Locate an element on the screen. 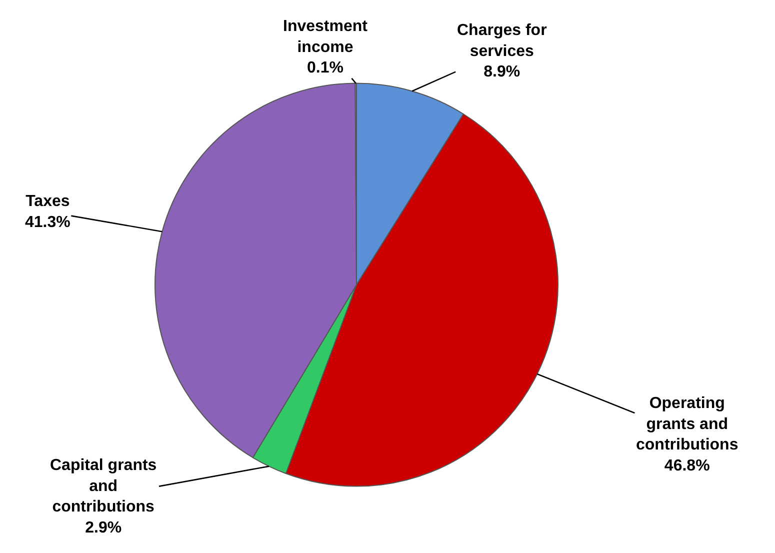 This screenshot has height=553, width=775. slice-label: Taxes is located at coordinates (48, 201).